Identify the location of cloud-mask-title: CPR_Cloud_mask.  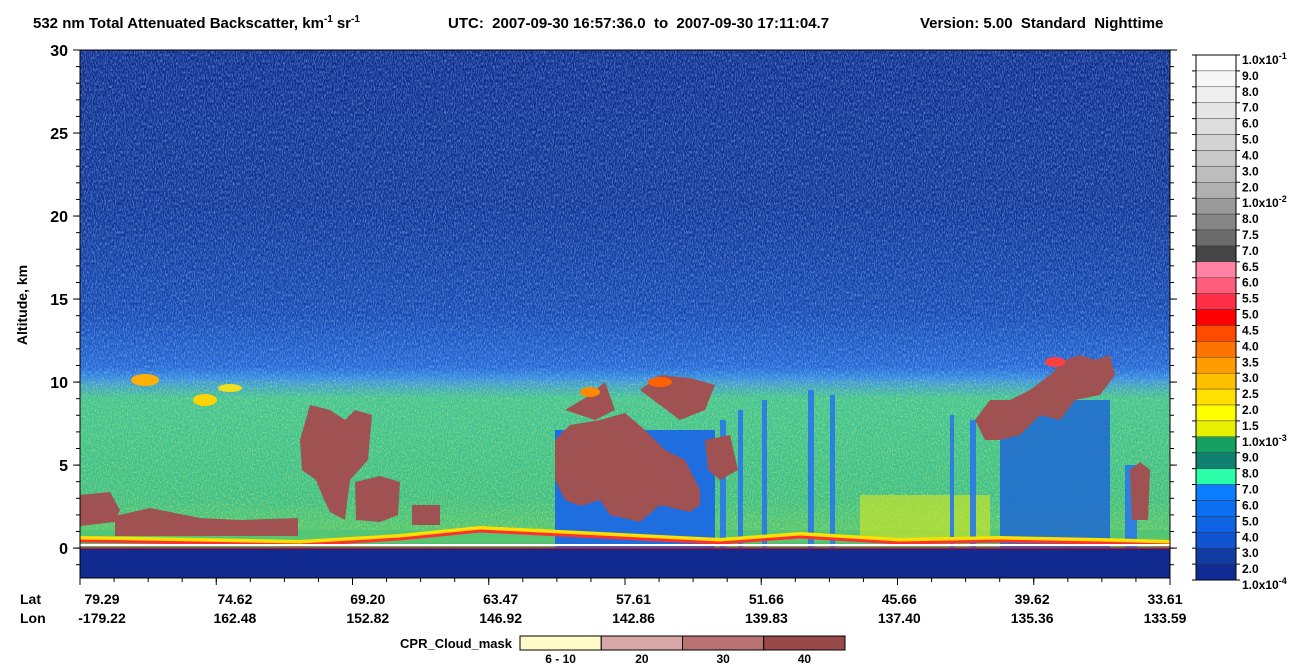
(456, 643).